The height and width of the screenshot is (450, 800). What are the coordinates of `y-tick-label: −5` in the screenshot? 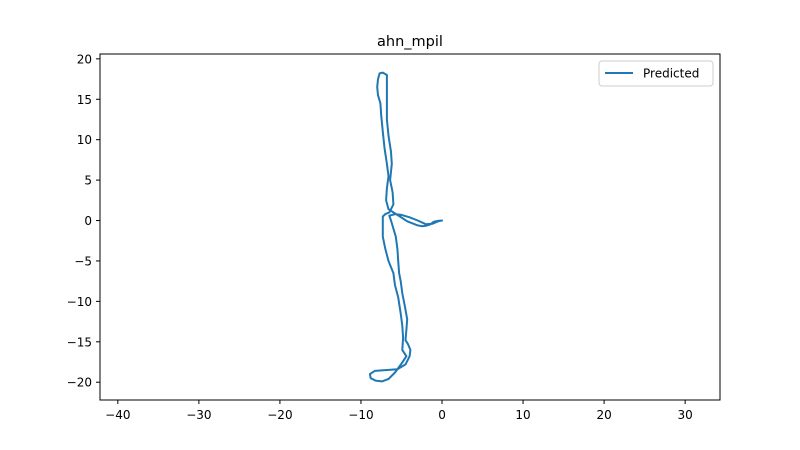 It's located at (83, 261).